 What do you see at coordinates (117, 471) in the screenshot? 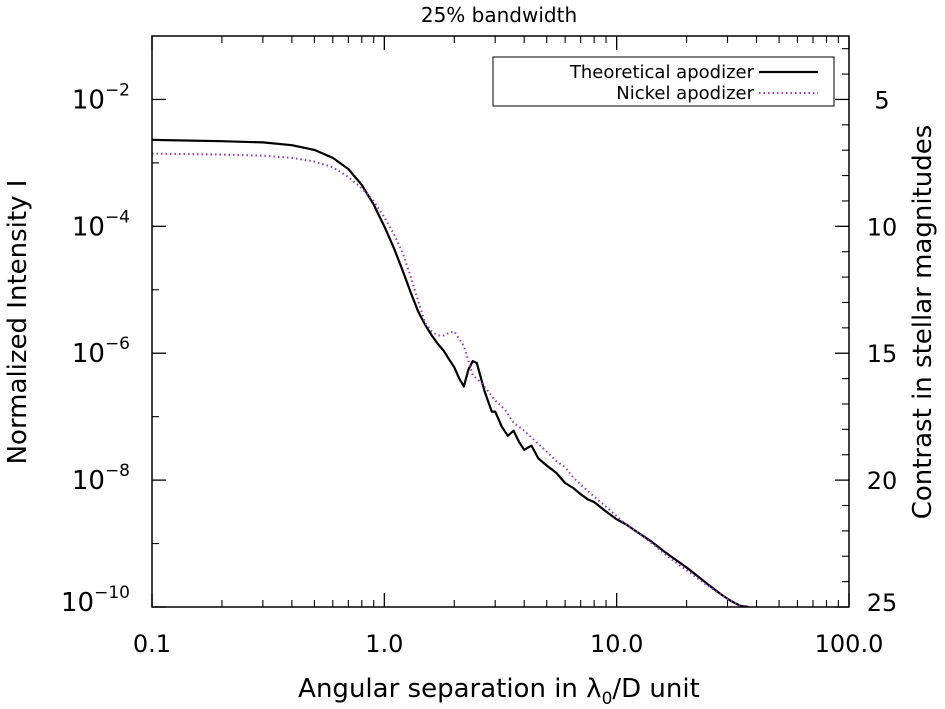
I see `y-tick-exponent: −8` at bounding box center [117, 471].